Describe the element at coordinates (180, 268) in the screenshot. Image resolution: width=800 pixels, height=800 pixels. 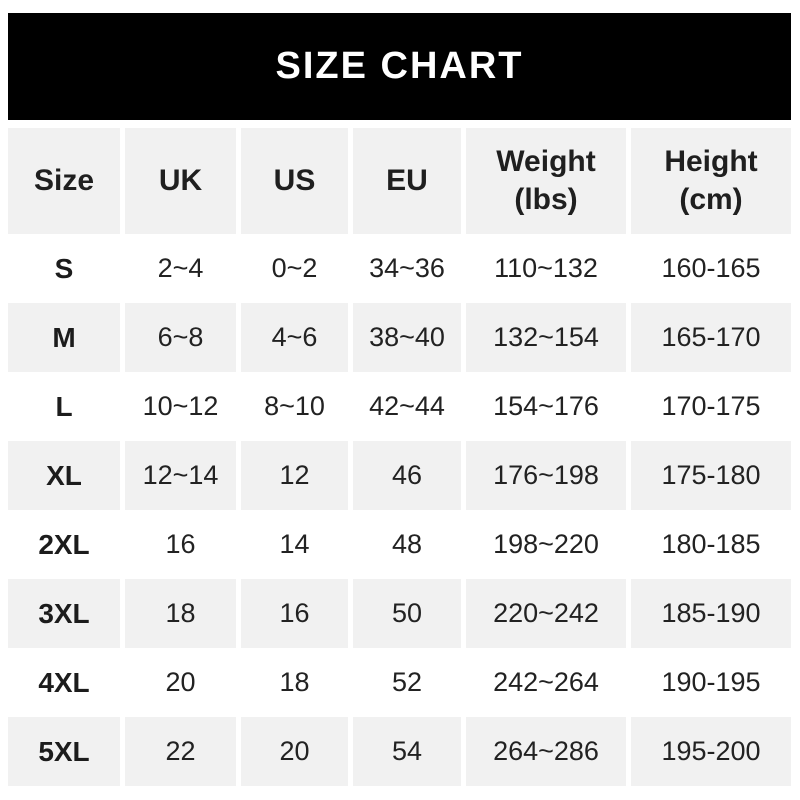
I see `table-cell-uk: 2~4` at that location.